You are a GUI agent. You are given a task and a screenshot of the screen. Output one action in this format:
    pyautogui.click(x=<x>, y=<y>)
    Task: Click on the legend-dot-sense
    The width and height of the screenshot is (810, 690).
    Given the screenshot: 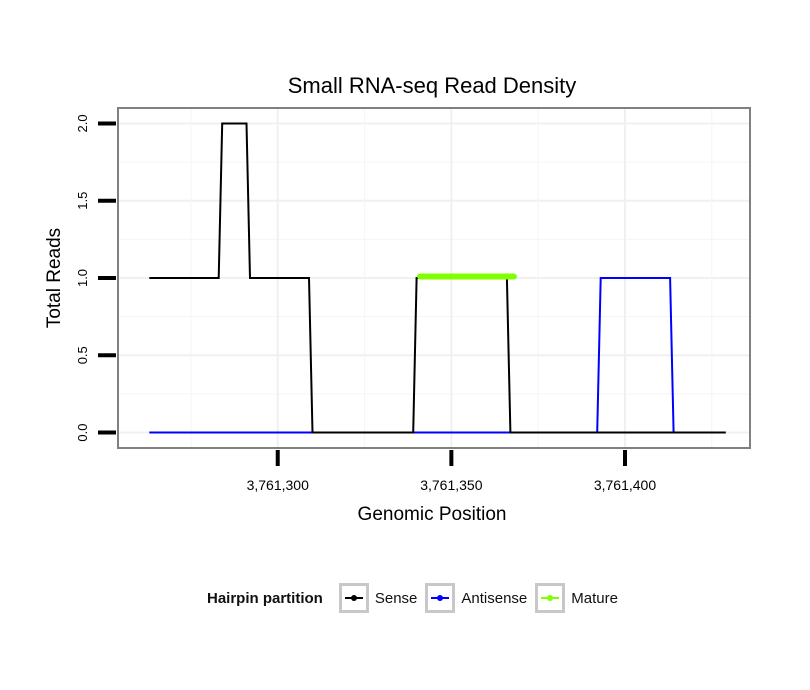 What is the action you would take?
    pyautogui.click(x=353, y=598)
    